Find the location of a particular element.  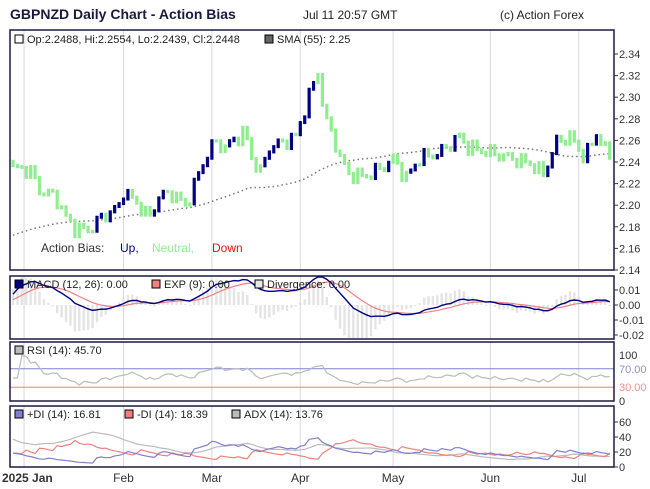

rsi-panel is located at coordinates (312, 371).